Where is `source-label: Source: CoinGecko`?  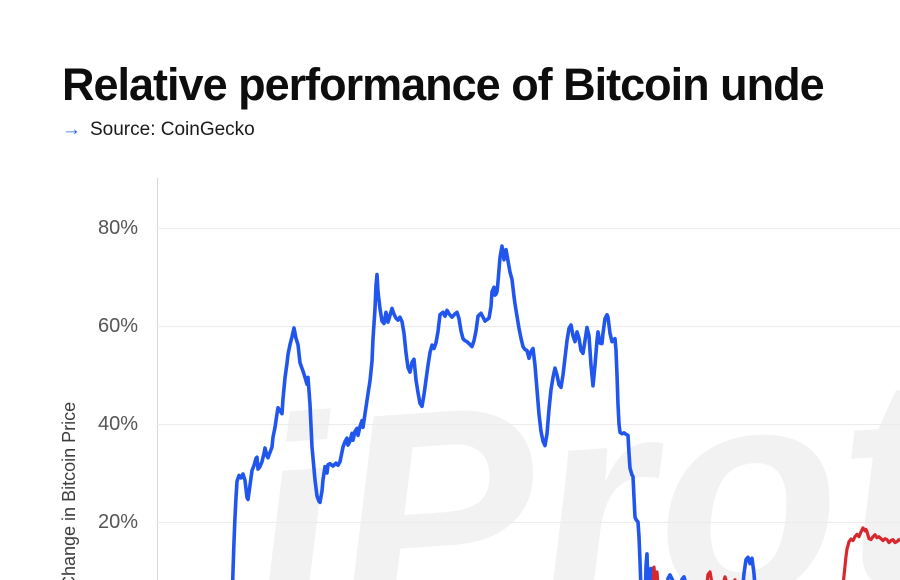
source-label: Source: CoinGecko is located at coordinates (172, 129).